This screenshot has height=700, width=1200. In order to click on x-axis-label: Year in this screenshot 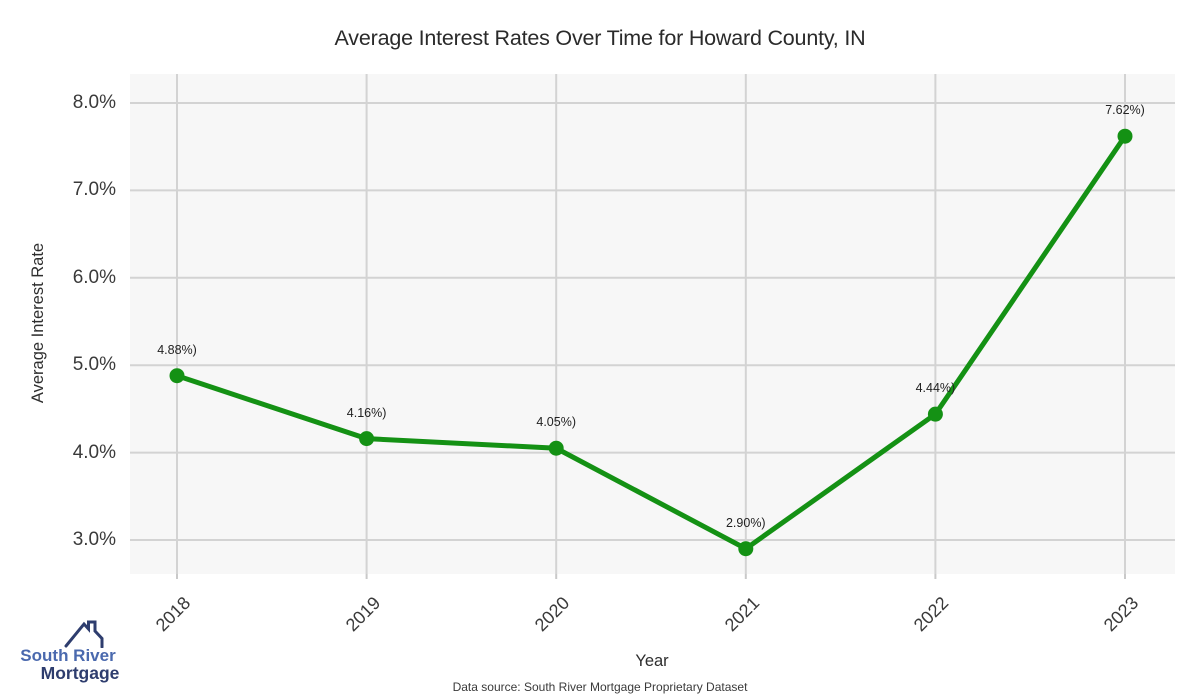, I will do `click(652, 661)`.